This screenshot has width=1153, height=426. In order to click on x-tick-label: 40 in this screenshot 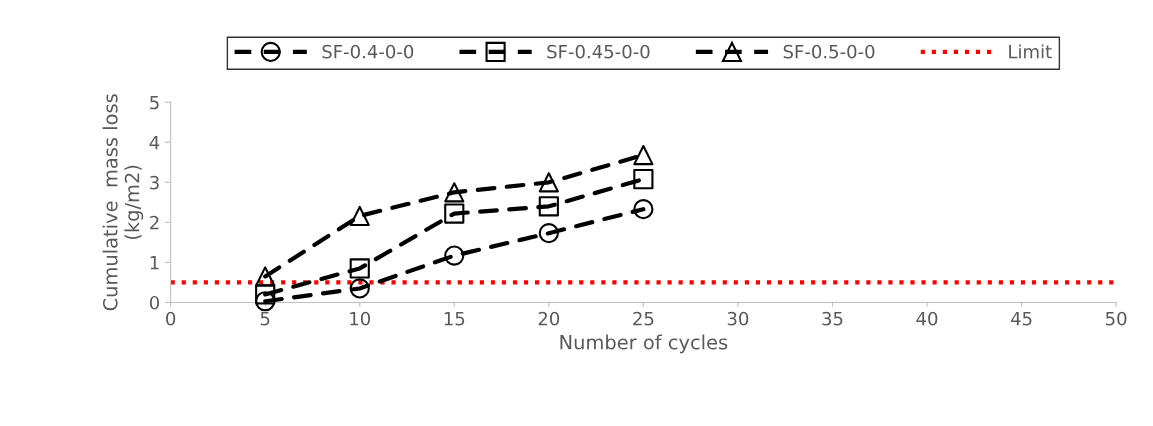, I will do `click(927, 318)`.